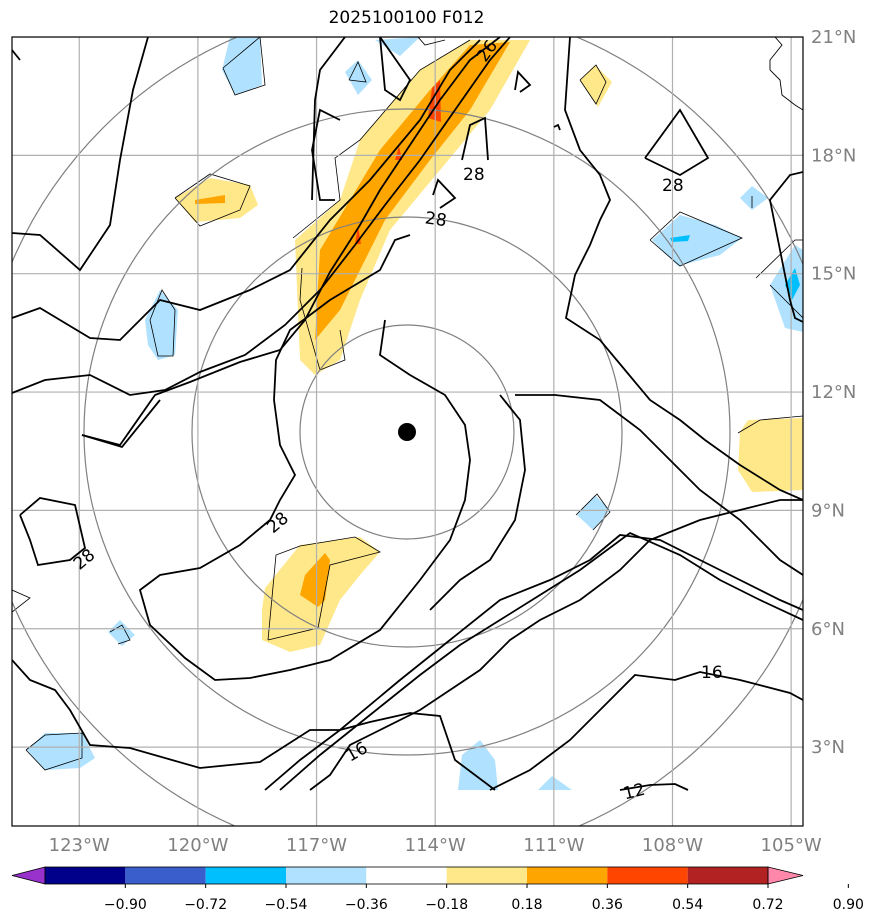 Image resolution: width=873 pixels, height=924 pixels. I want to click on colorbar-tick-label: −0.18, so click(446, 905).